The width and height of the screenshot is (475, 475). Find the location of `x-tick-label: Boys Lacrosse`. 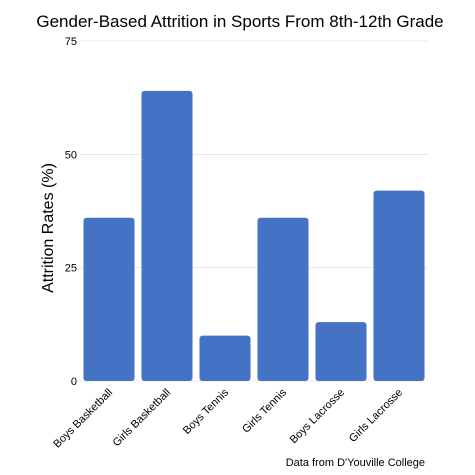

x-tick-label: Boys Lacrosse is located at coordinates (318, 417).